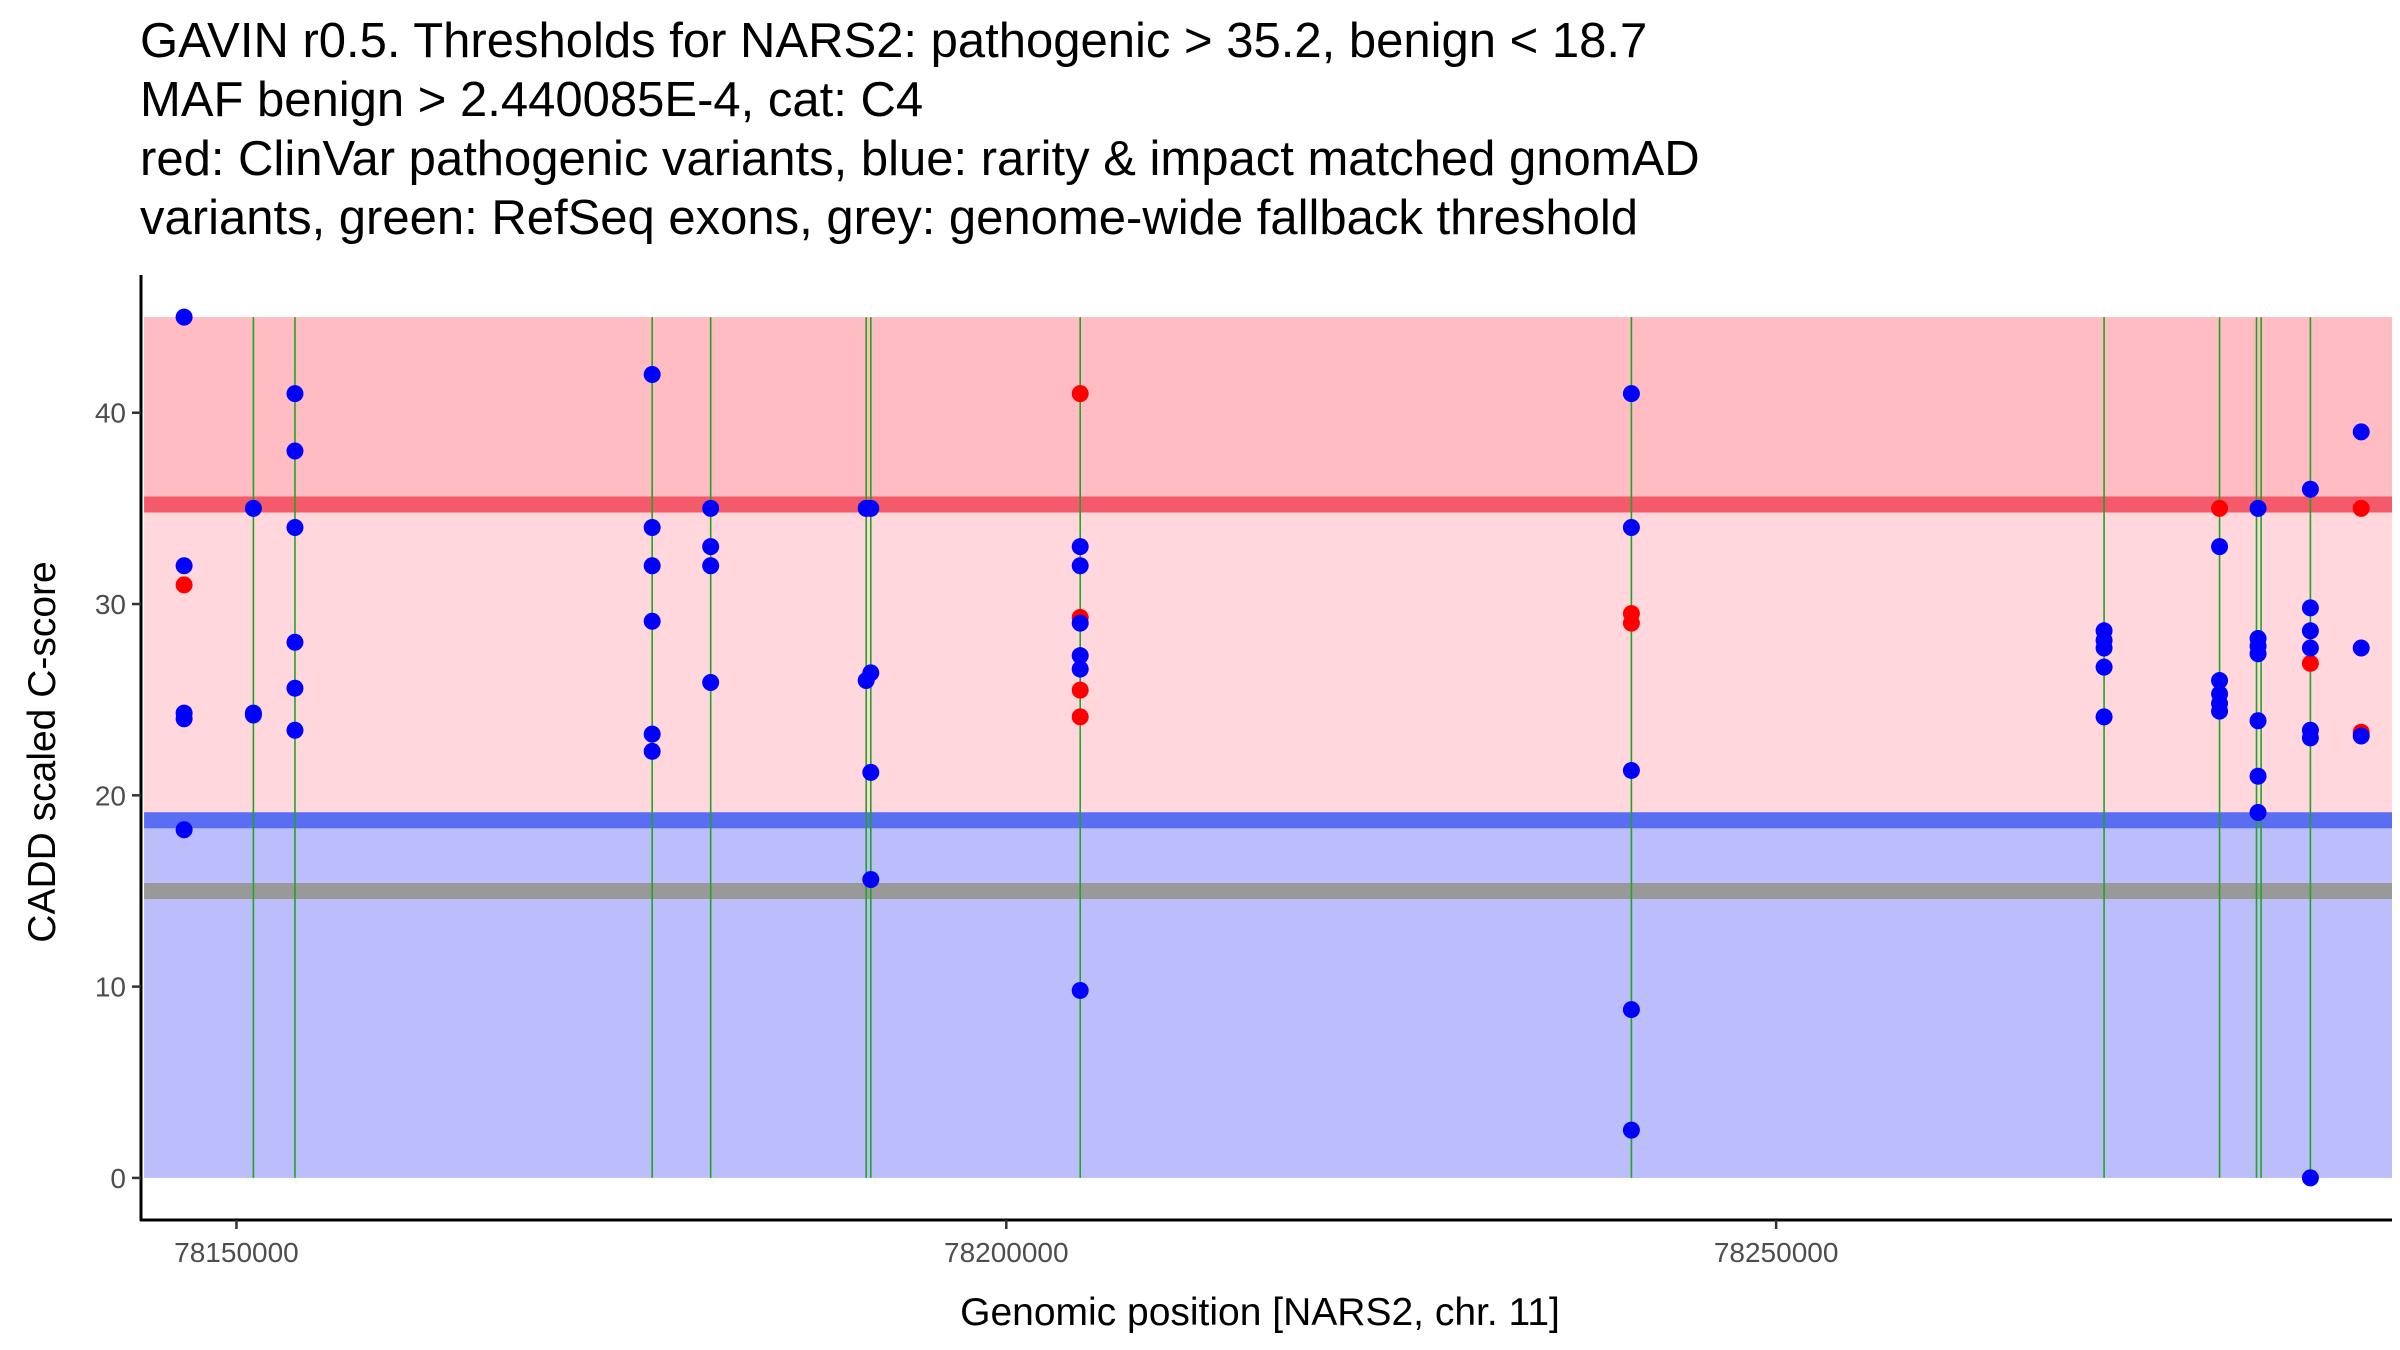 This screenshot has width=2400, height=1350. What do you see at coordinates (110, 987) in the screenshot?
I see `y-tick-label: 10` at bounding box center [110, 987].